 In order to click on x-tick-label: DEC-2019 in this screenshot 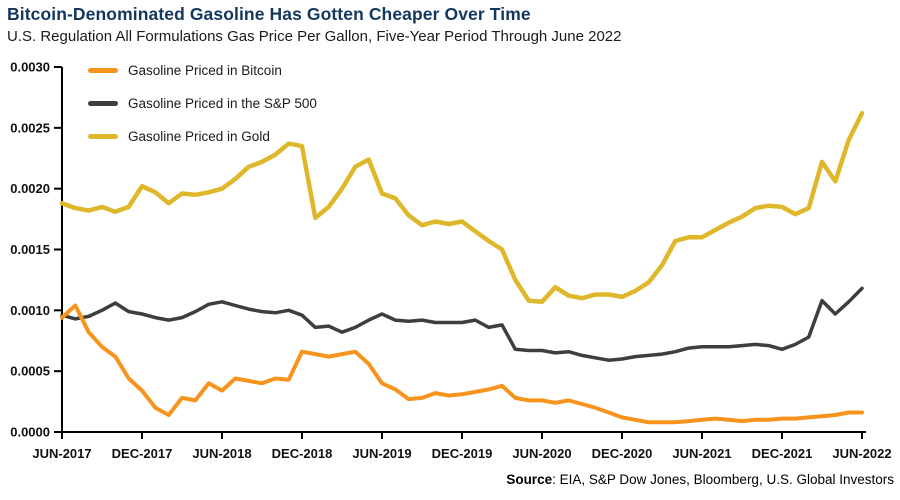, I will do `click(462, 453)`.